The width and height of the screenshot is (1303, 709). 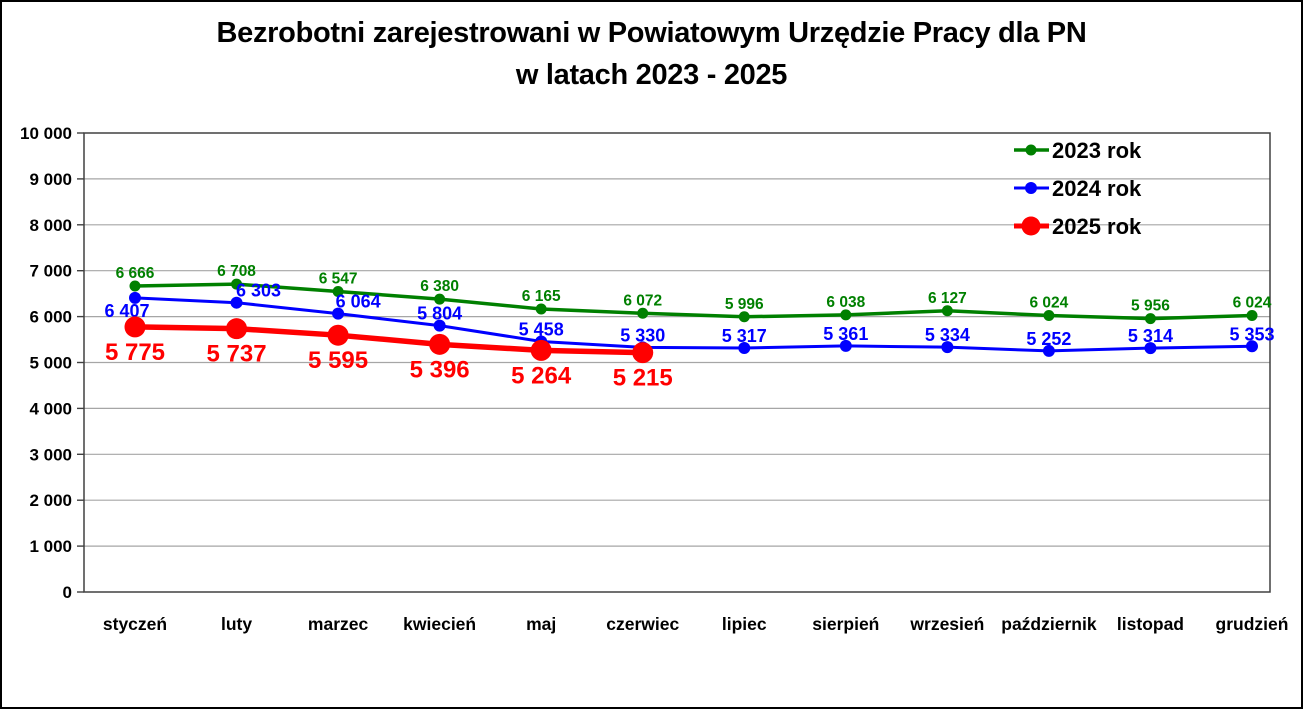 I want to click on x-axis-label: kwiecień, so click(x=439, y=624).